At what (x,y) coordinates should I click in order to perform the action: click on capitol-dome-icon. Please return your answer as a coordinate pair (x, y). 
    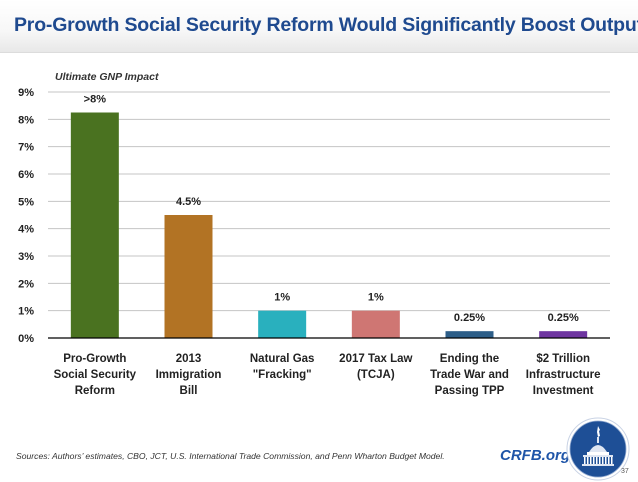
    Looking at the image, I should click on (598, 449).